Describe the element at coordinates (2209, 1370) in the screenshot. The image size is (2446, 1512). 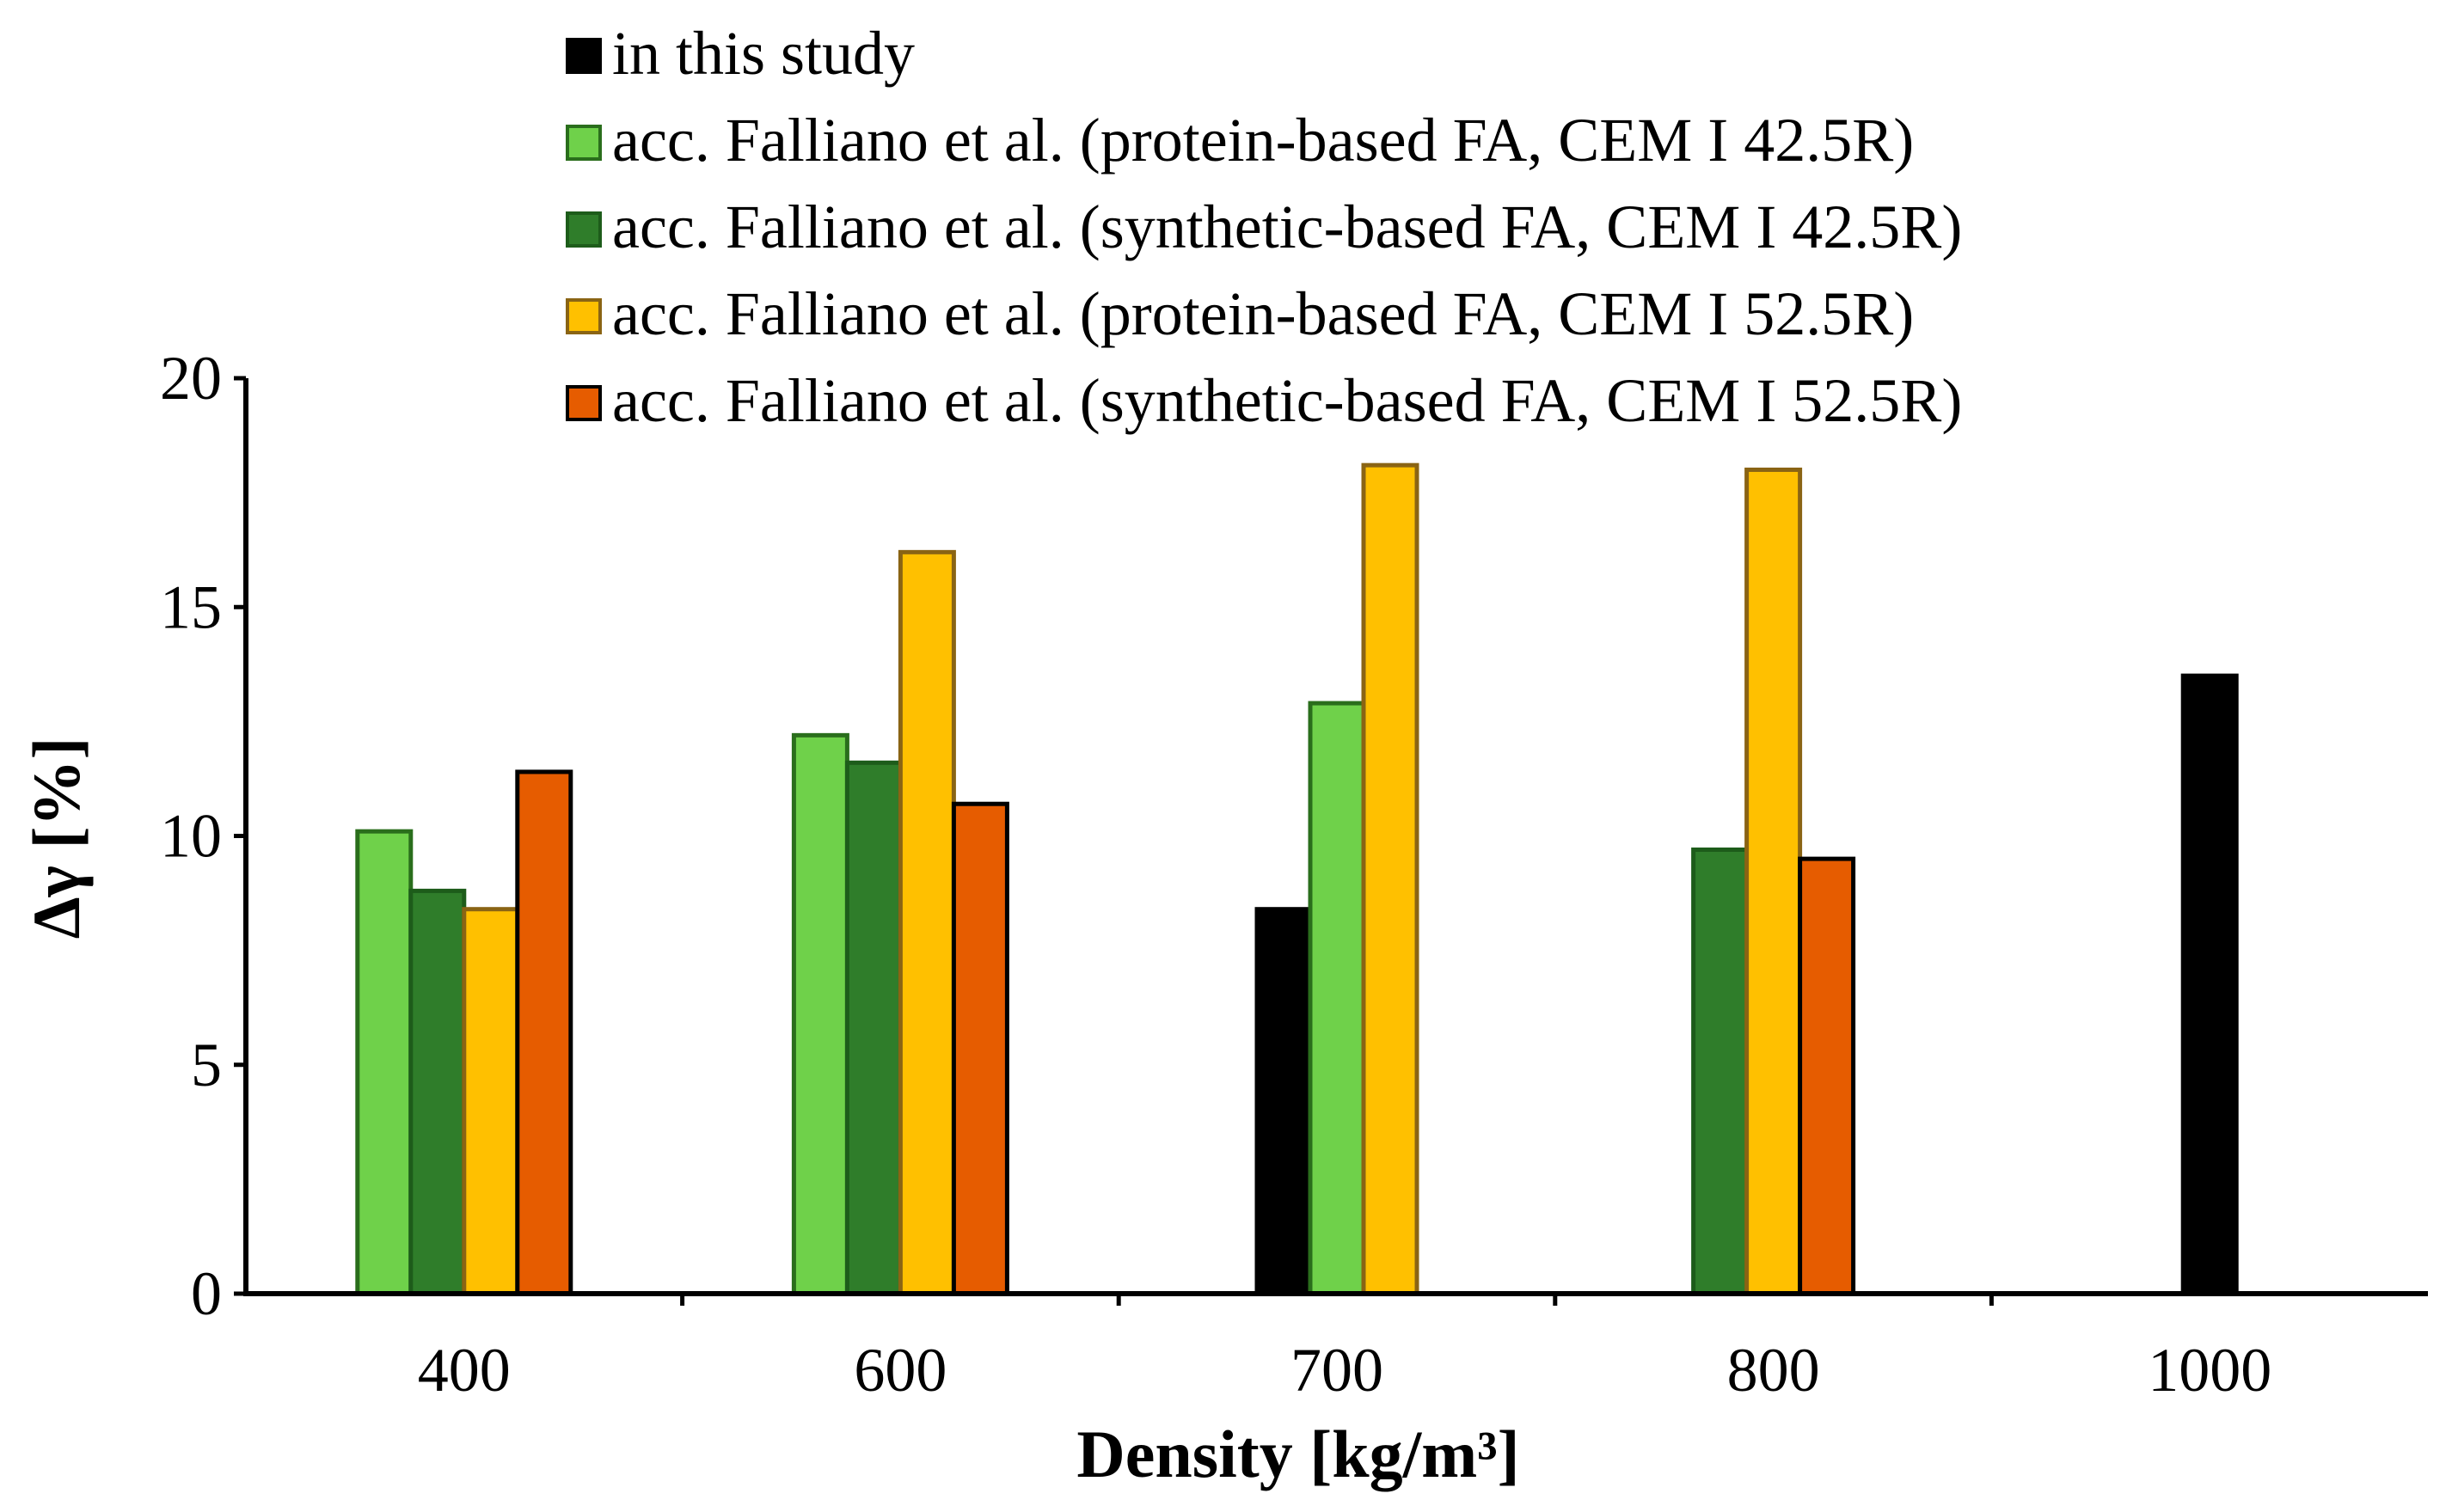
I see `x-tick-label: 1000` at that location.